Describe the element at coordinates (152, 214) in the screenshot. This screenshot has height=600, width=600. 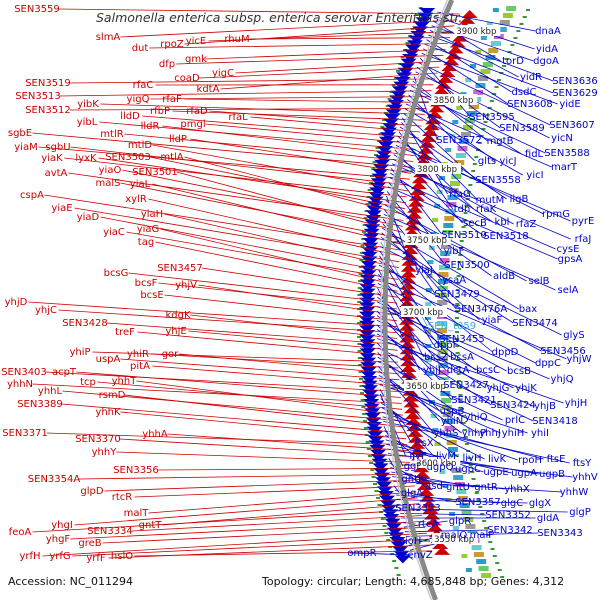
I see `forward-gene-label: yiaH` at that location.